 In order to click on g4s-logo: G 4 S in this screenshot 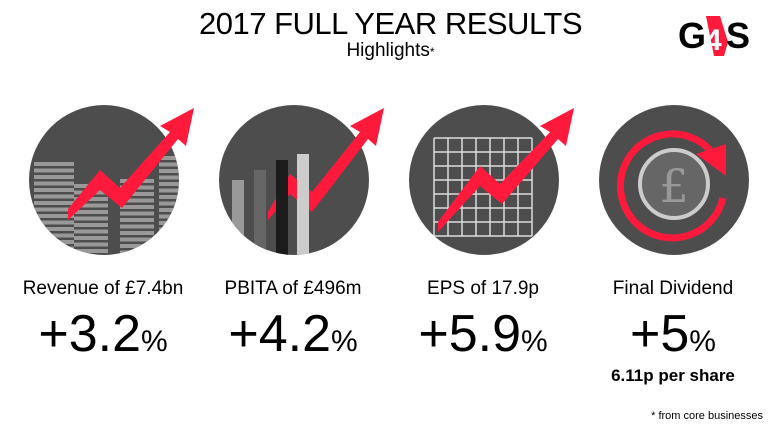, I will do `click(714, 36)`.